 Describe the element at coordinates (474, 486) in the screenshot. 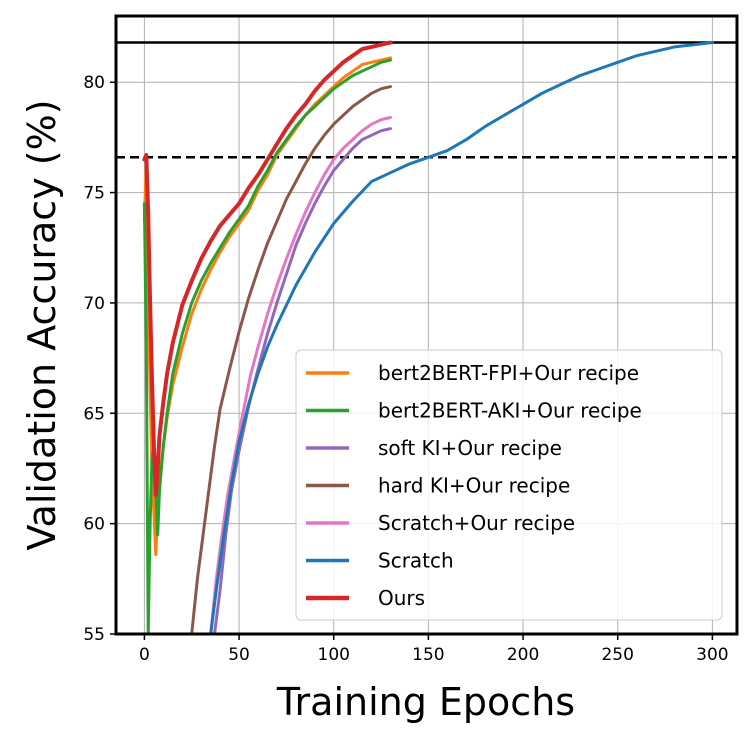

I see `legend-label-hard-ki-our-recipe: hard KI+Our recipe` at that location.